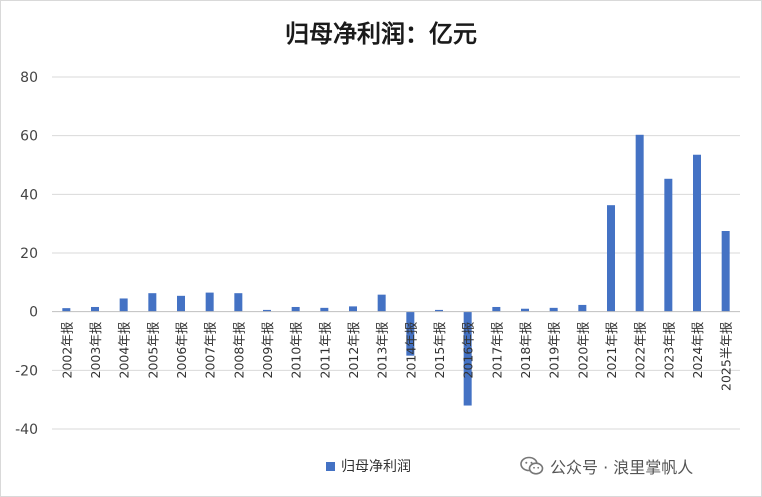  I want to click on x-tick-label: 2004年报, so click(124, 349).